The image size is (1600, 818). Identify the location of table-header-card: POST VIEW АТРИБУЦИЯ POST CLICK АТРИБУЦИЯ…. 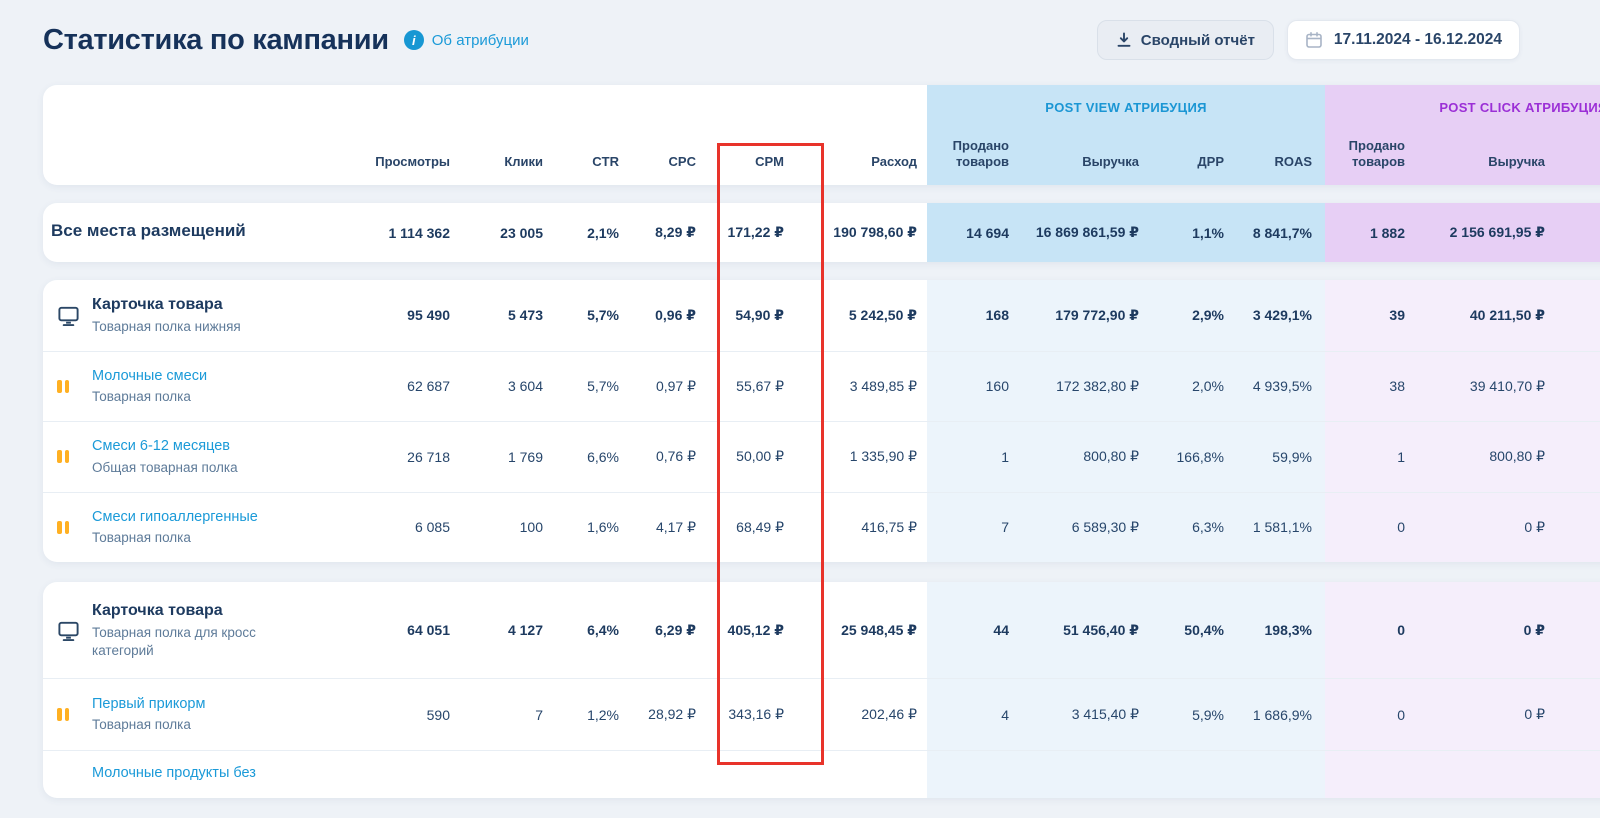
(821, 135).